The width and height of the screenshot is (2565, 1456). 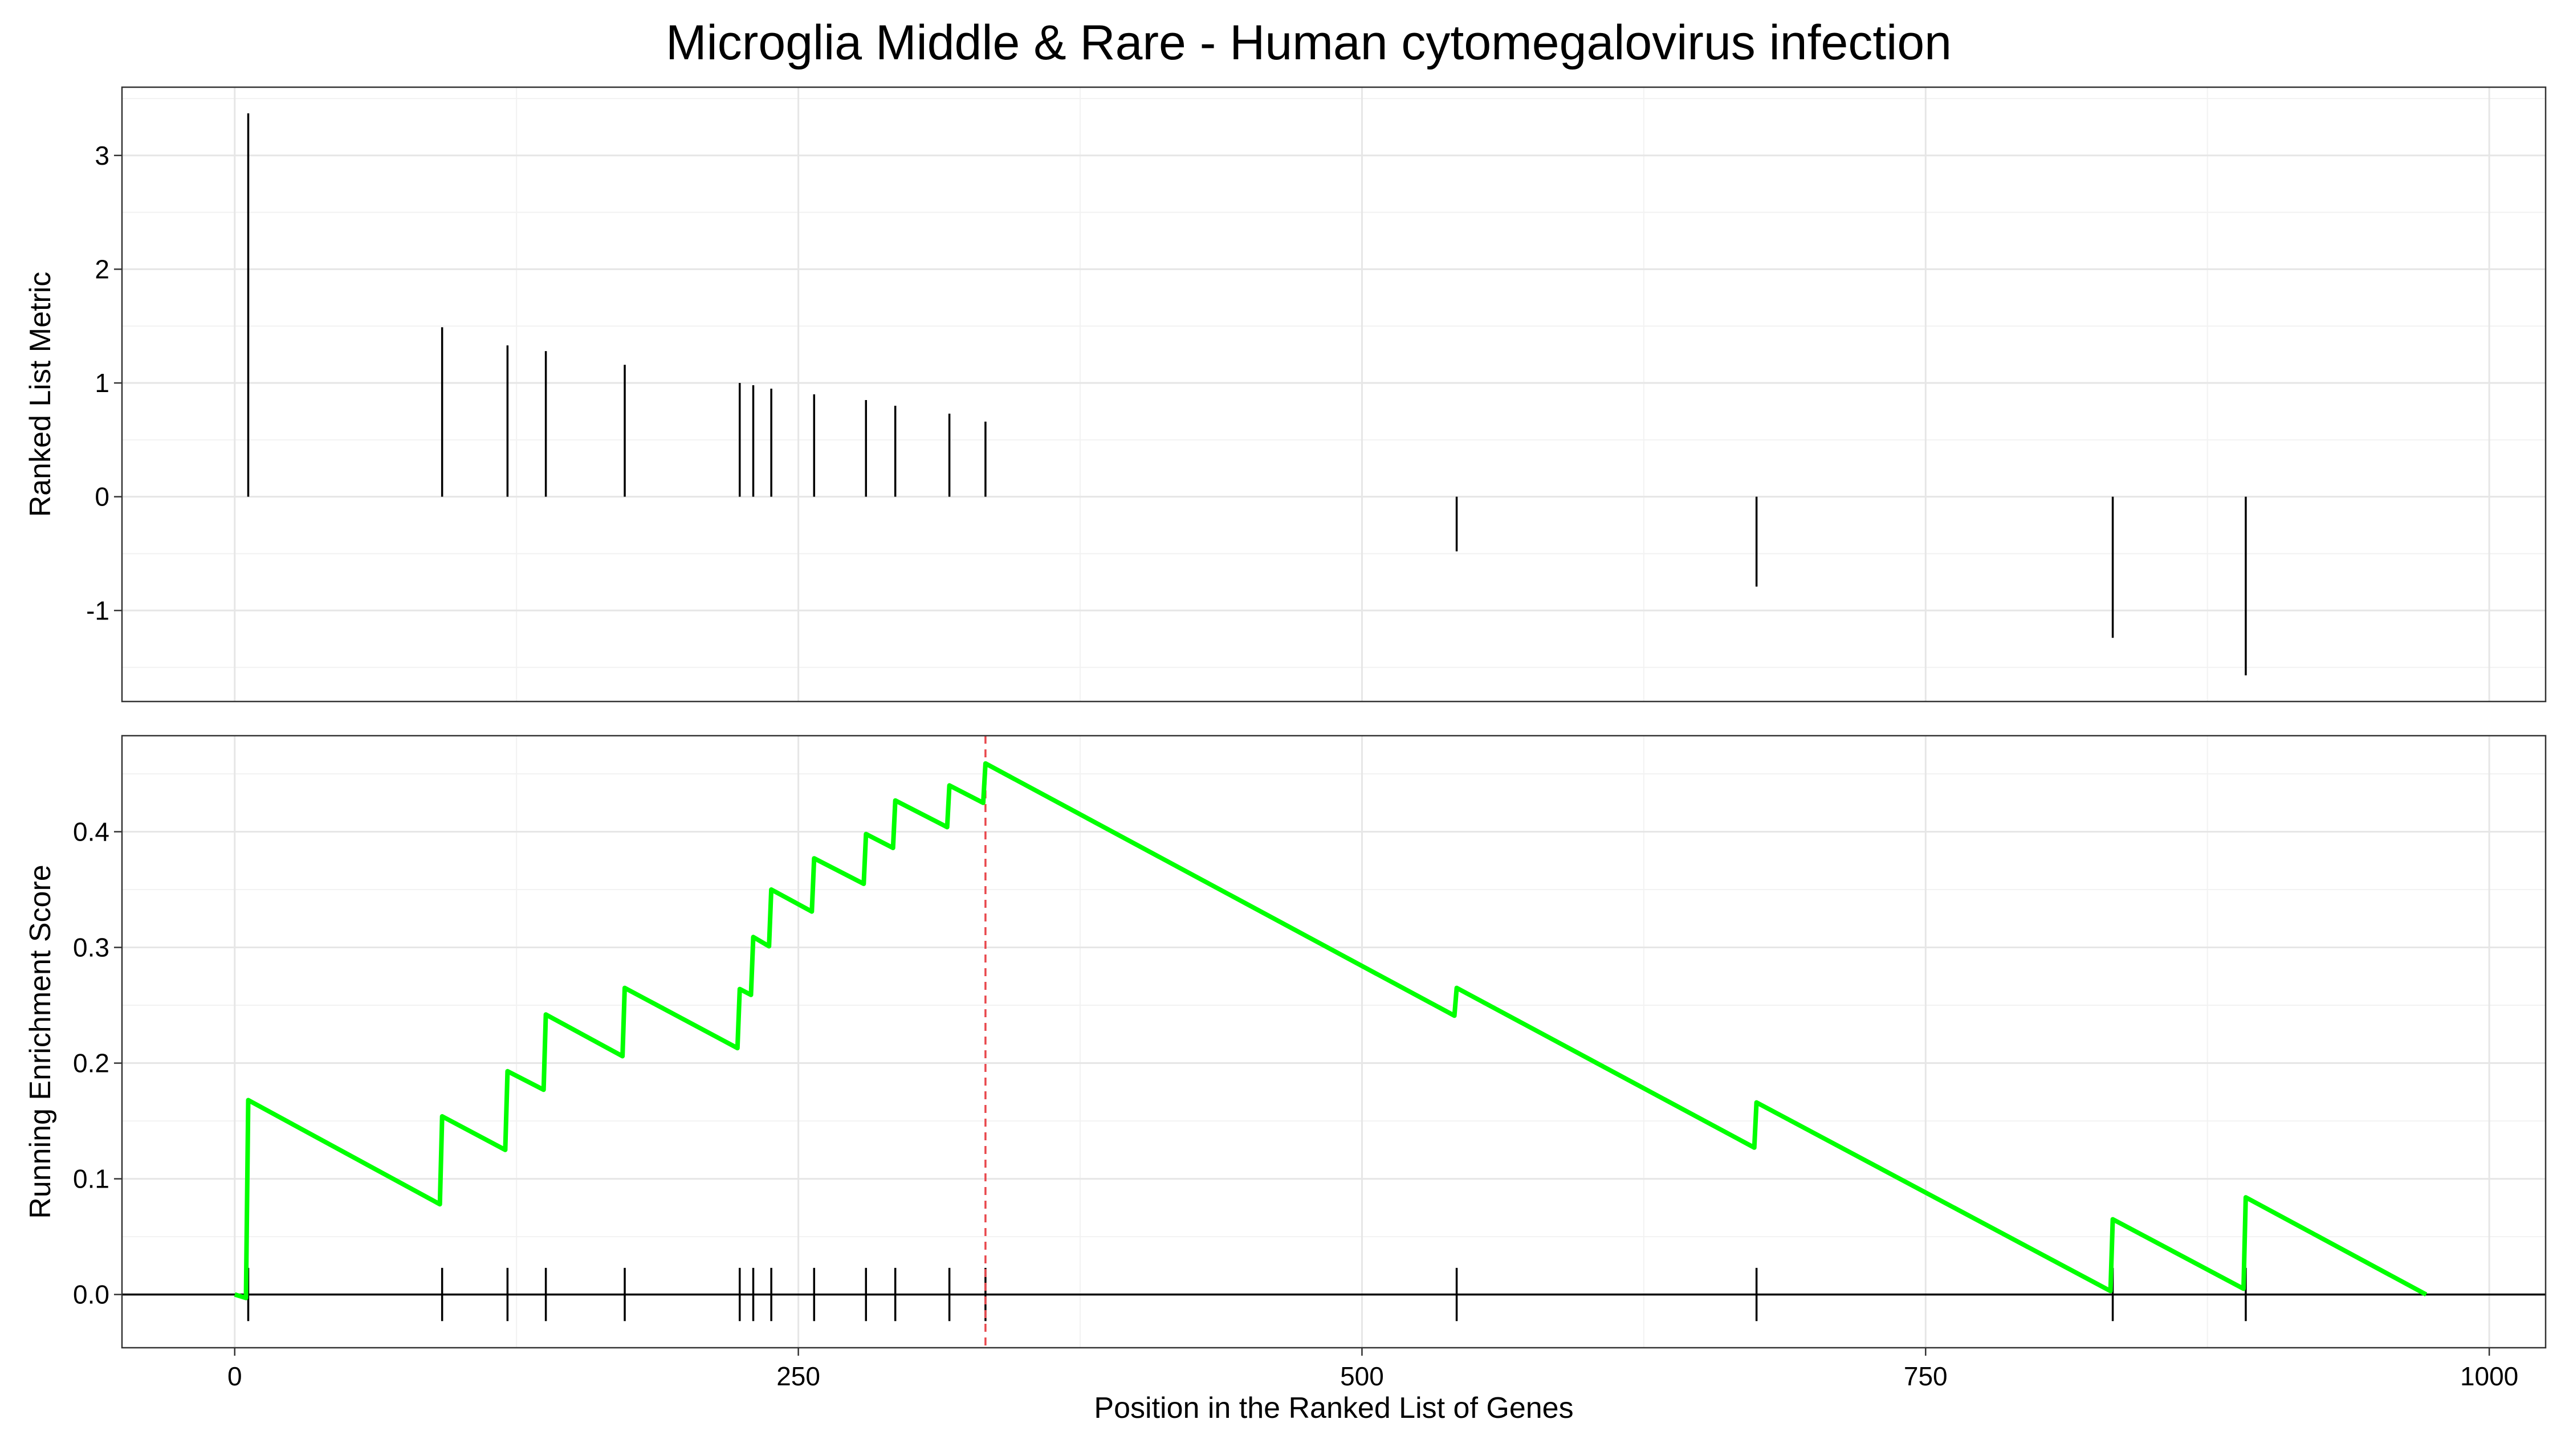 I want to click on y-tick-label: -1, so click(x=97, y=610).